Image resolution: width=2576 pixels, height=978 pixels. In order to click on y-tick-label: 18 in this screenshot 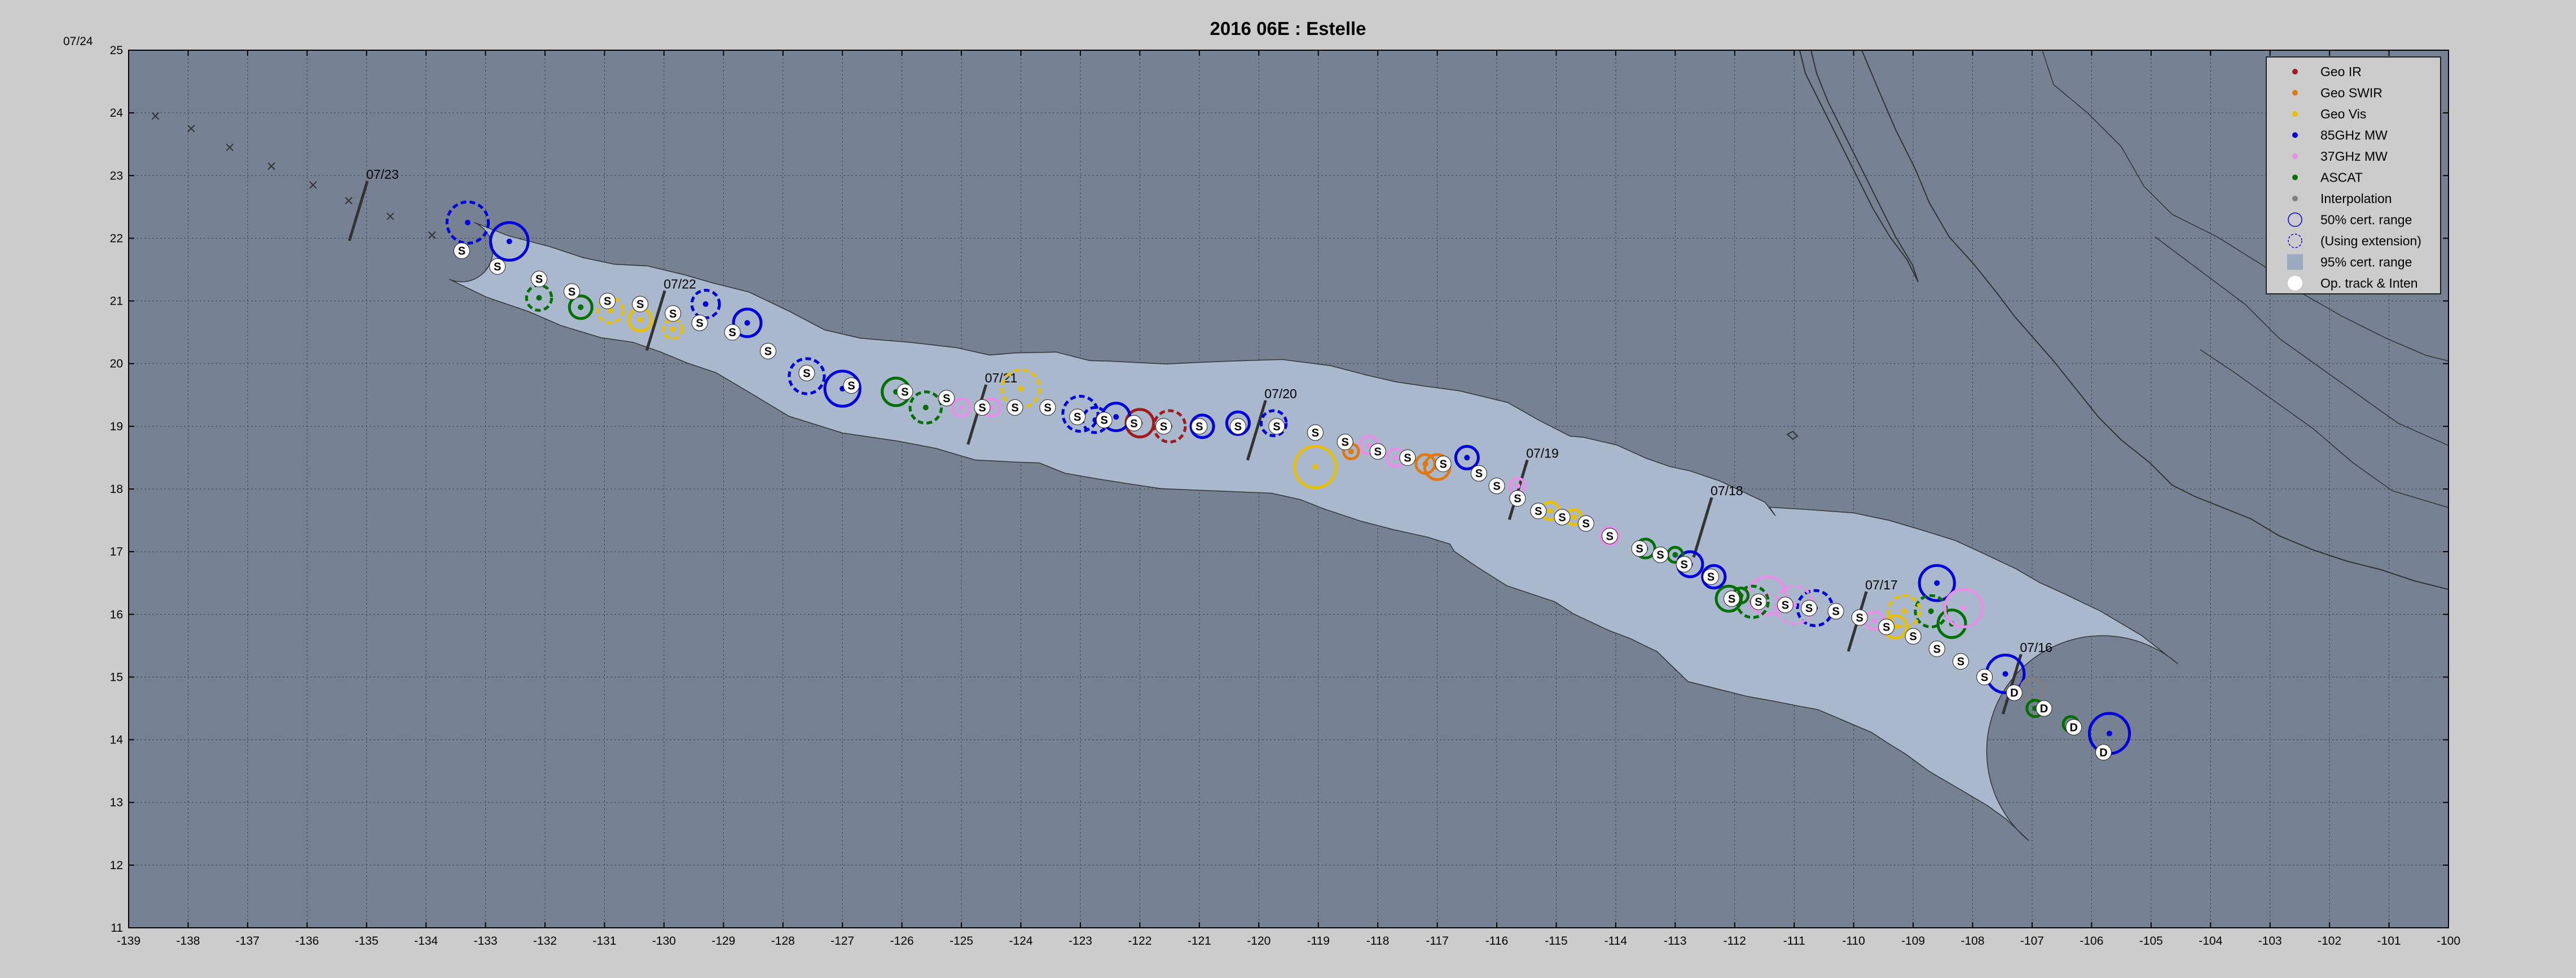, I will do `click(116, 489)`.